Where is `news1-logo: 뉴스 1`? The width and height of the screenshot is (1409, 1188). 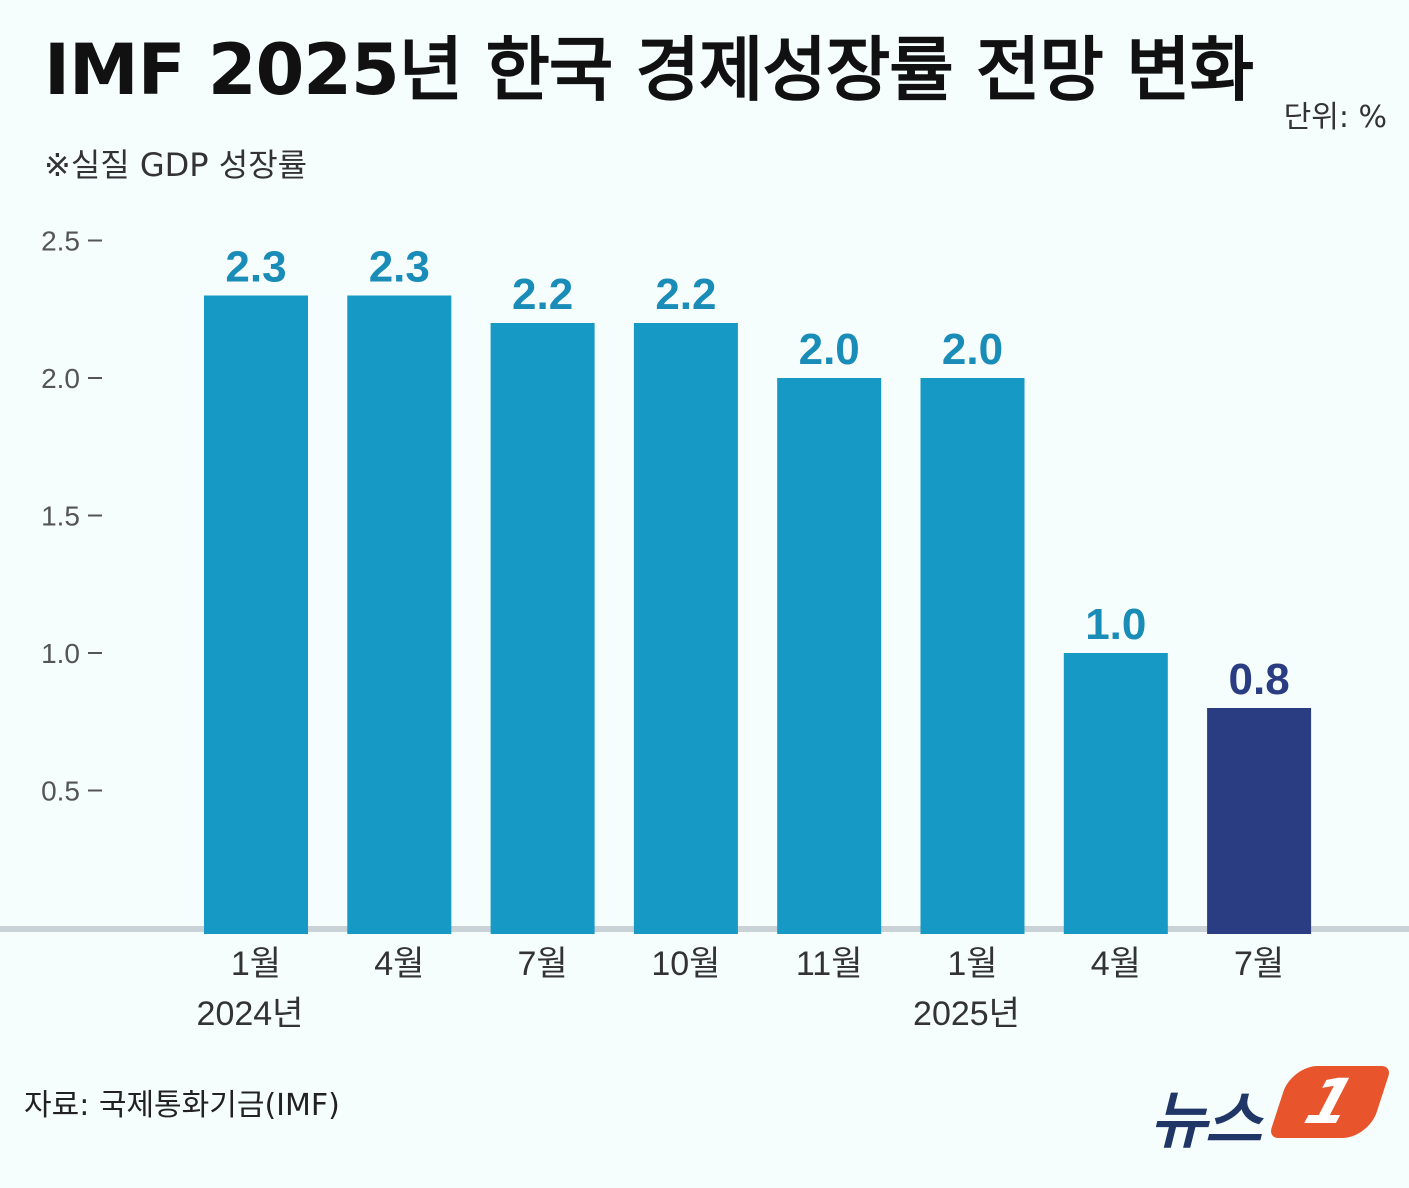
news1-logo: 뉴스 1 is located at coordinates (1266, 1109).